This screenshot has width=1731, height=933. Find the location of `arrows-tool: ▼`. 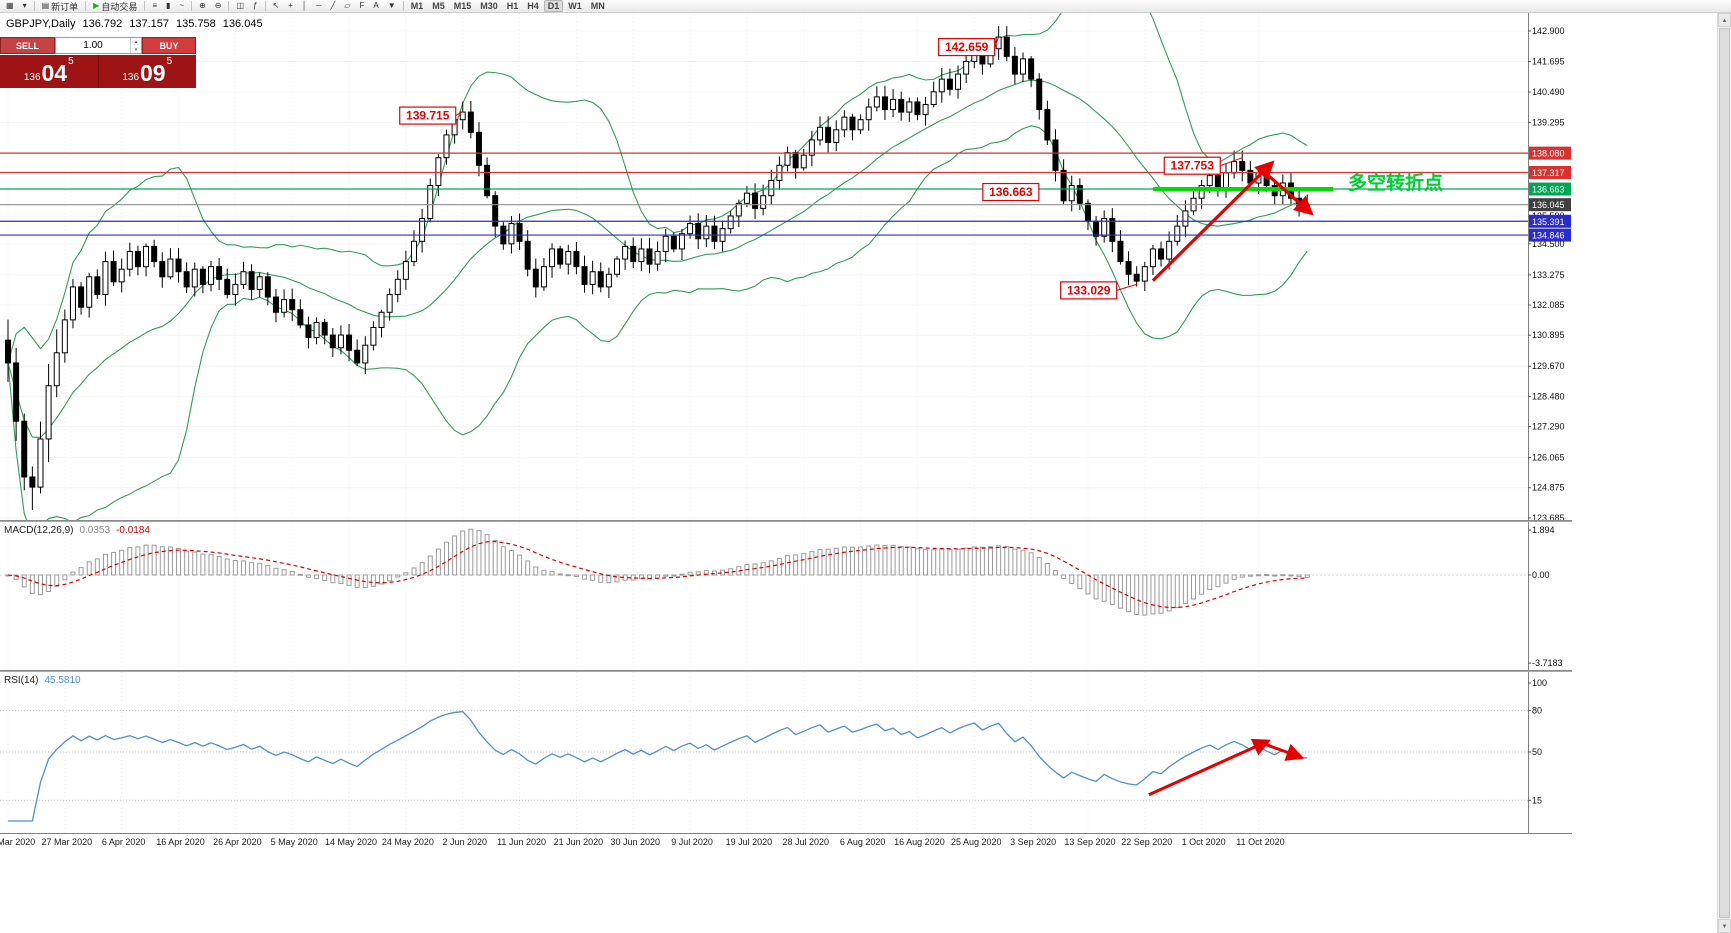

arrows-tool: ▼ is located at coordinates (392, 6).